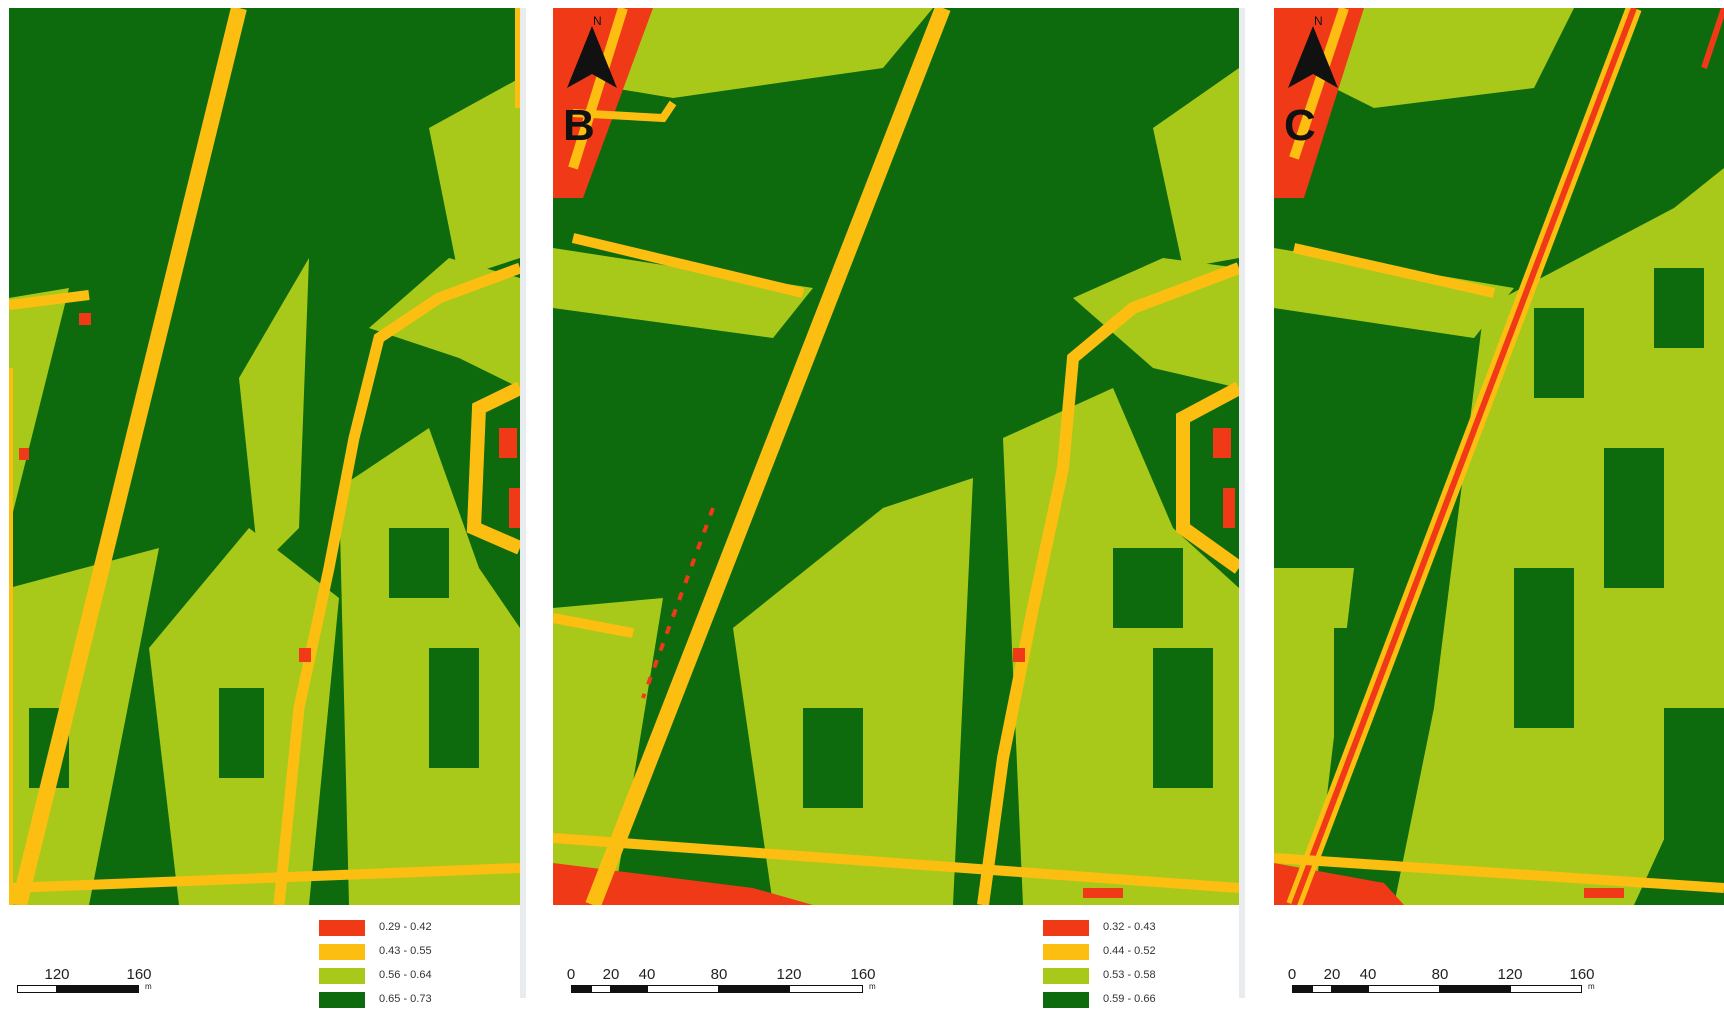 Image resolution: width=1724 pixels, height=1012 pixels. I want to click on legend-item: 0.29 - 0.42, so click(399, 929).